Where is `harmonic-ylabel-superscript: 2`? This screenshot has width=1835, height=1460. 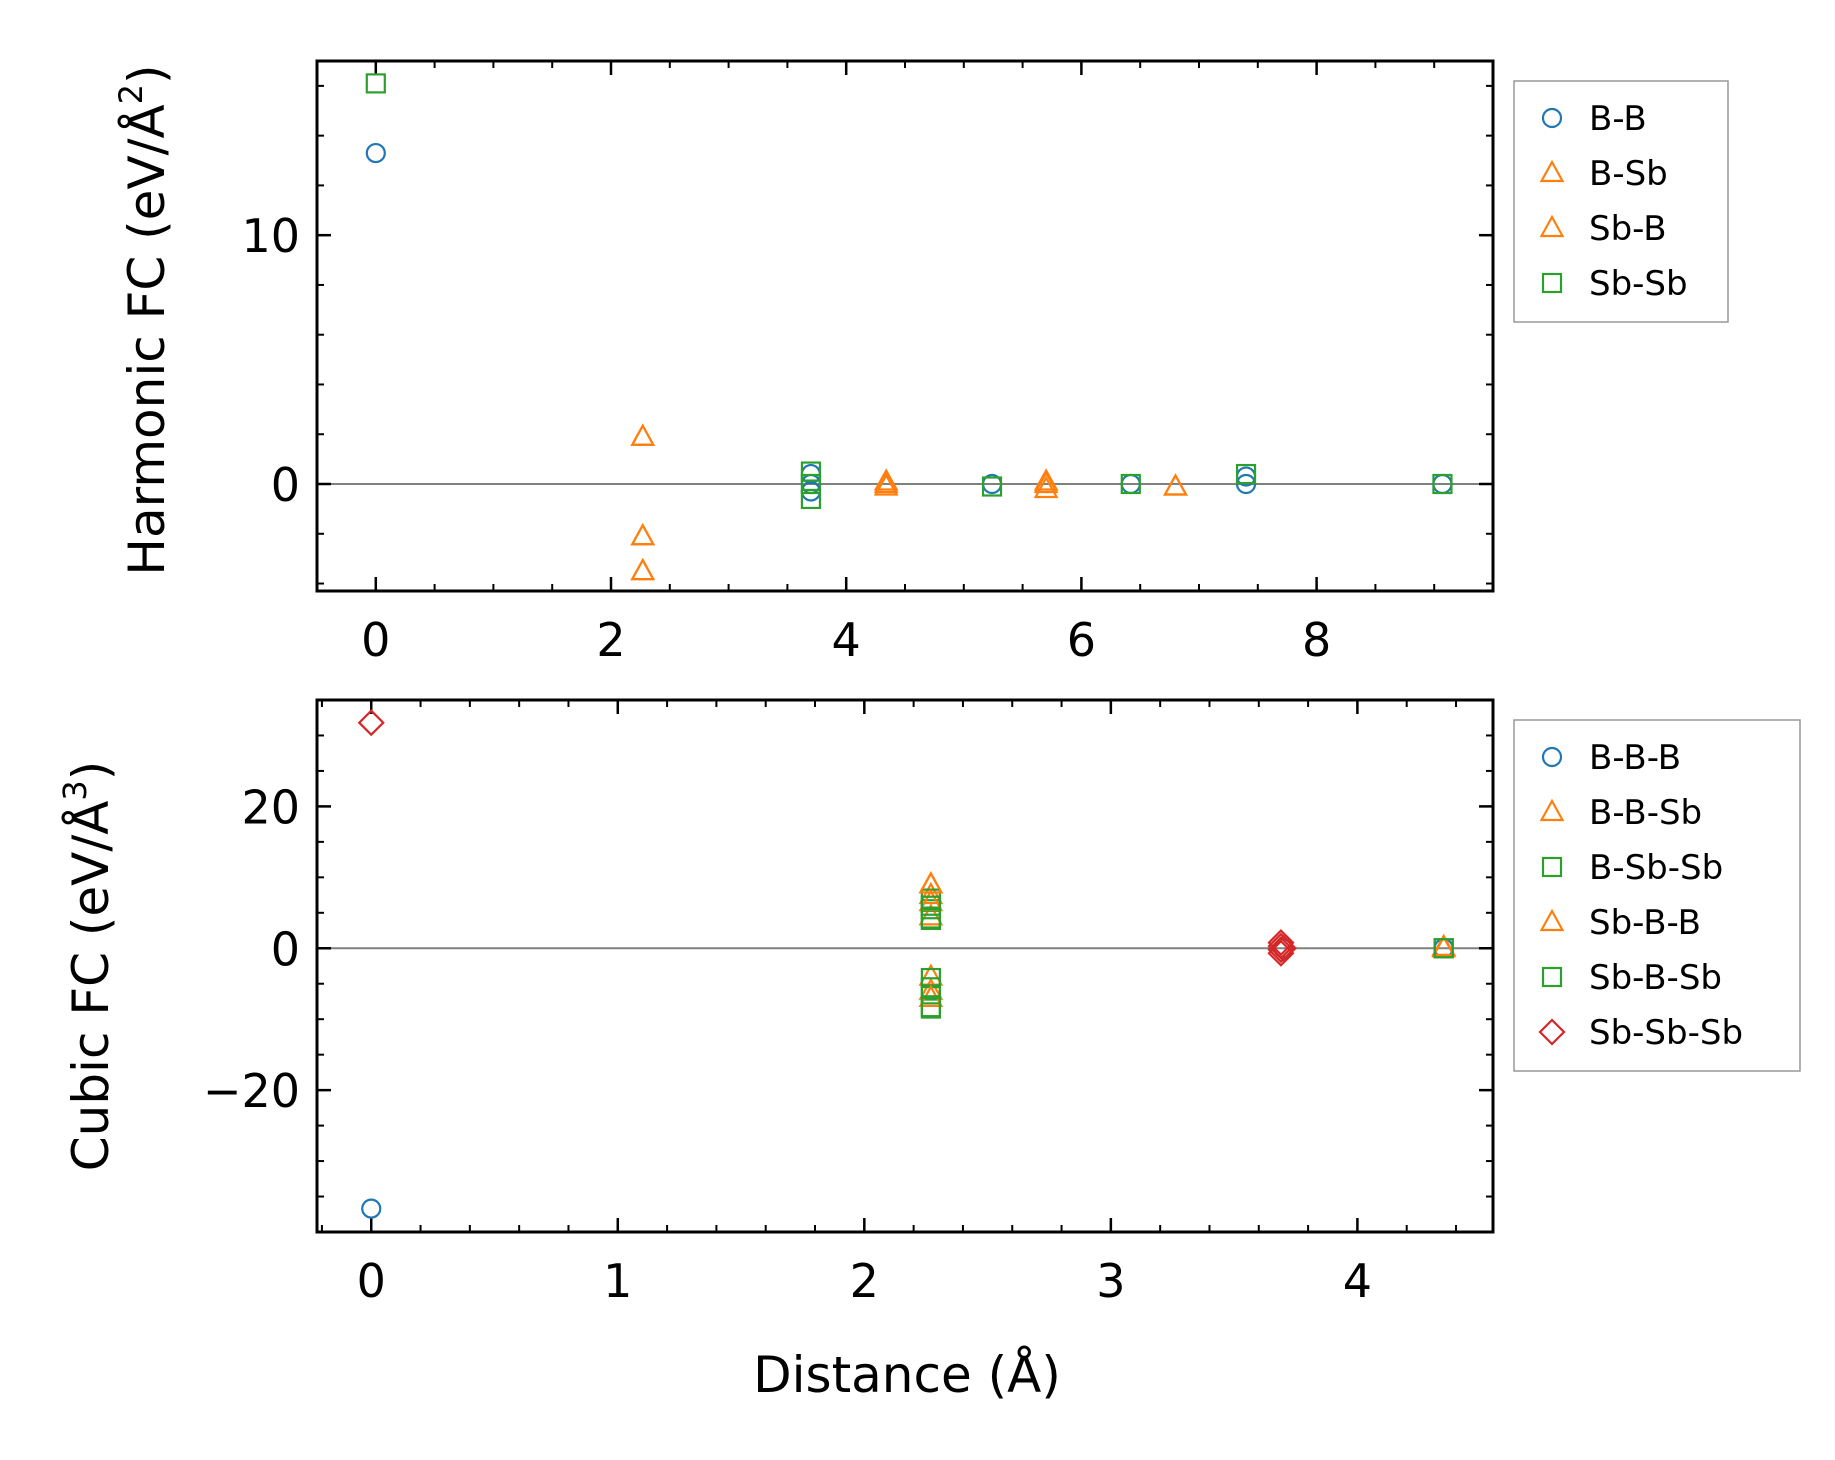
harmonic-ylabel-superscript: 2 is located at coordinates (131, 94).